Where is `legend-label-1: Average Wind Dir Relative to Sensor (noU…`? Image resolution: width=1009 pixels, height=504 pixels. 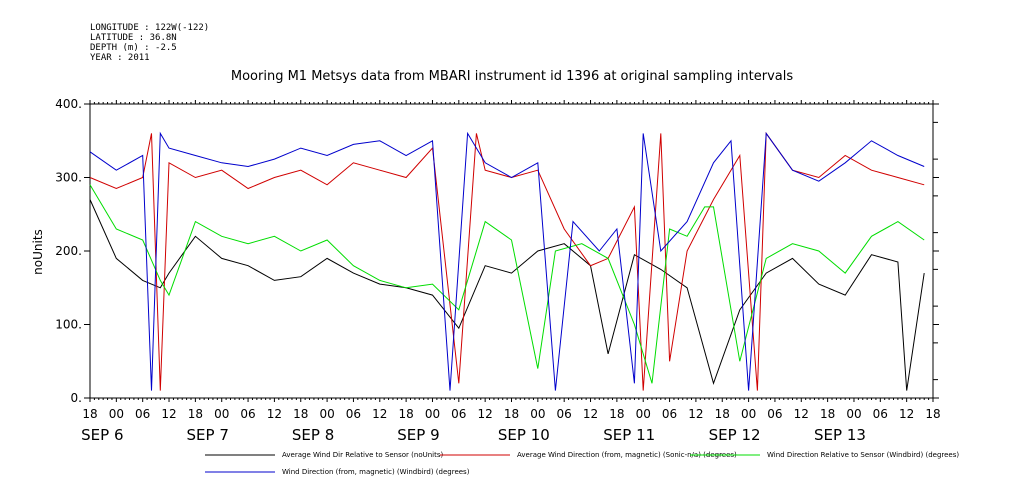
legend-label-1: Average Wind Dir Relative to Sensor (noU… is located at coordinates (362, 455).